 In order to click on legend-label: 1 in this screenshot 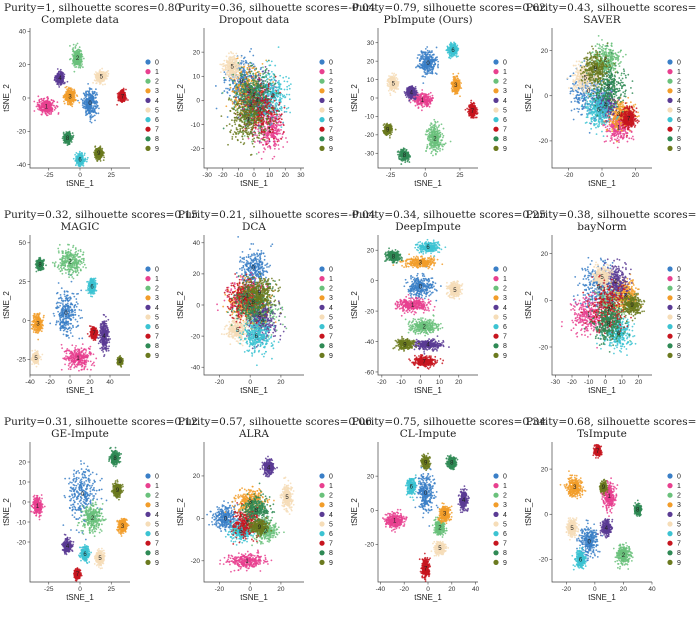, I will do `click(157, 72)`.